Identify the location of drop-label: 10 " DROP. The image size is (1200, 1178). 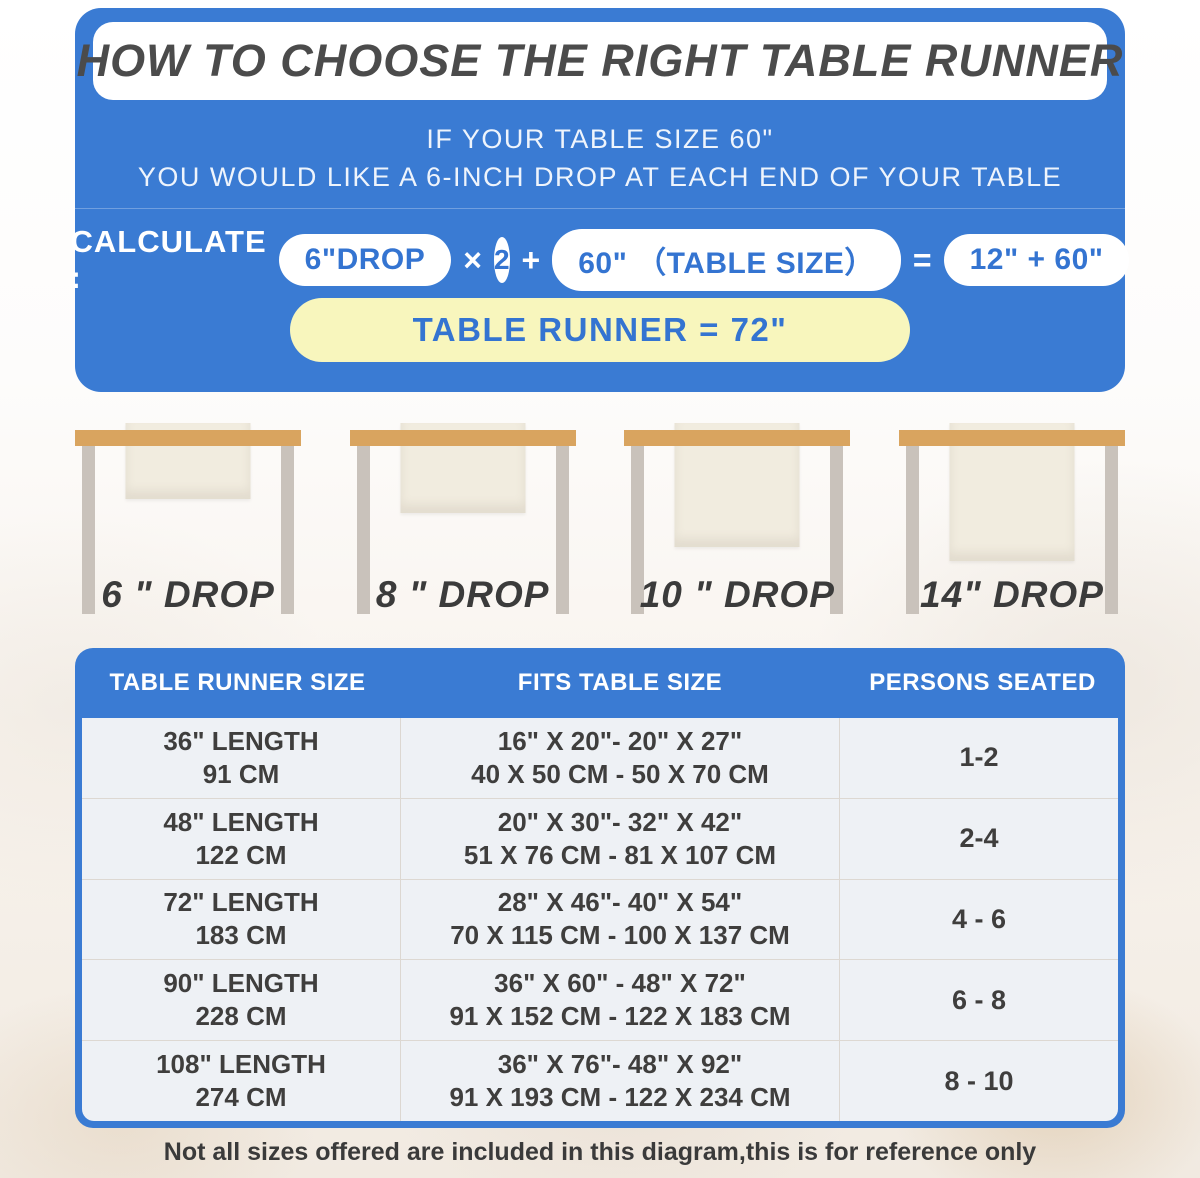
(737, 594).